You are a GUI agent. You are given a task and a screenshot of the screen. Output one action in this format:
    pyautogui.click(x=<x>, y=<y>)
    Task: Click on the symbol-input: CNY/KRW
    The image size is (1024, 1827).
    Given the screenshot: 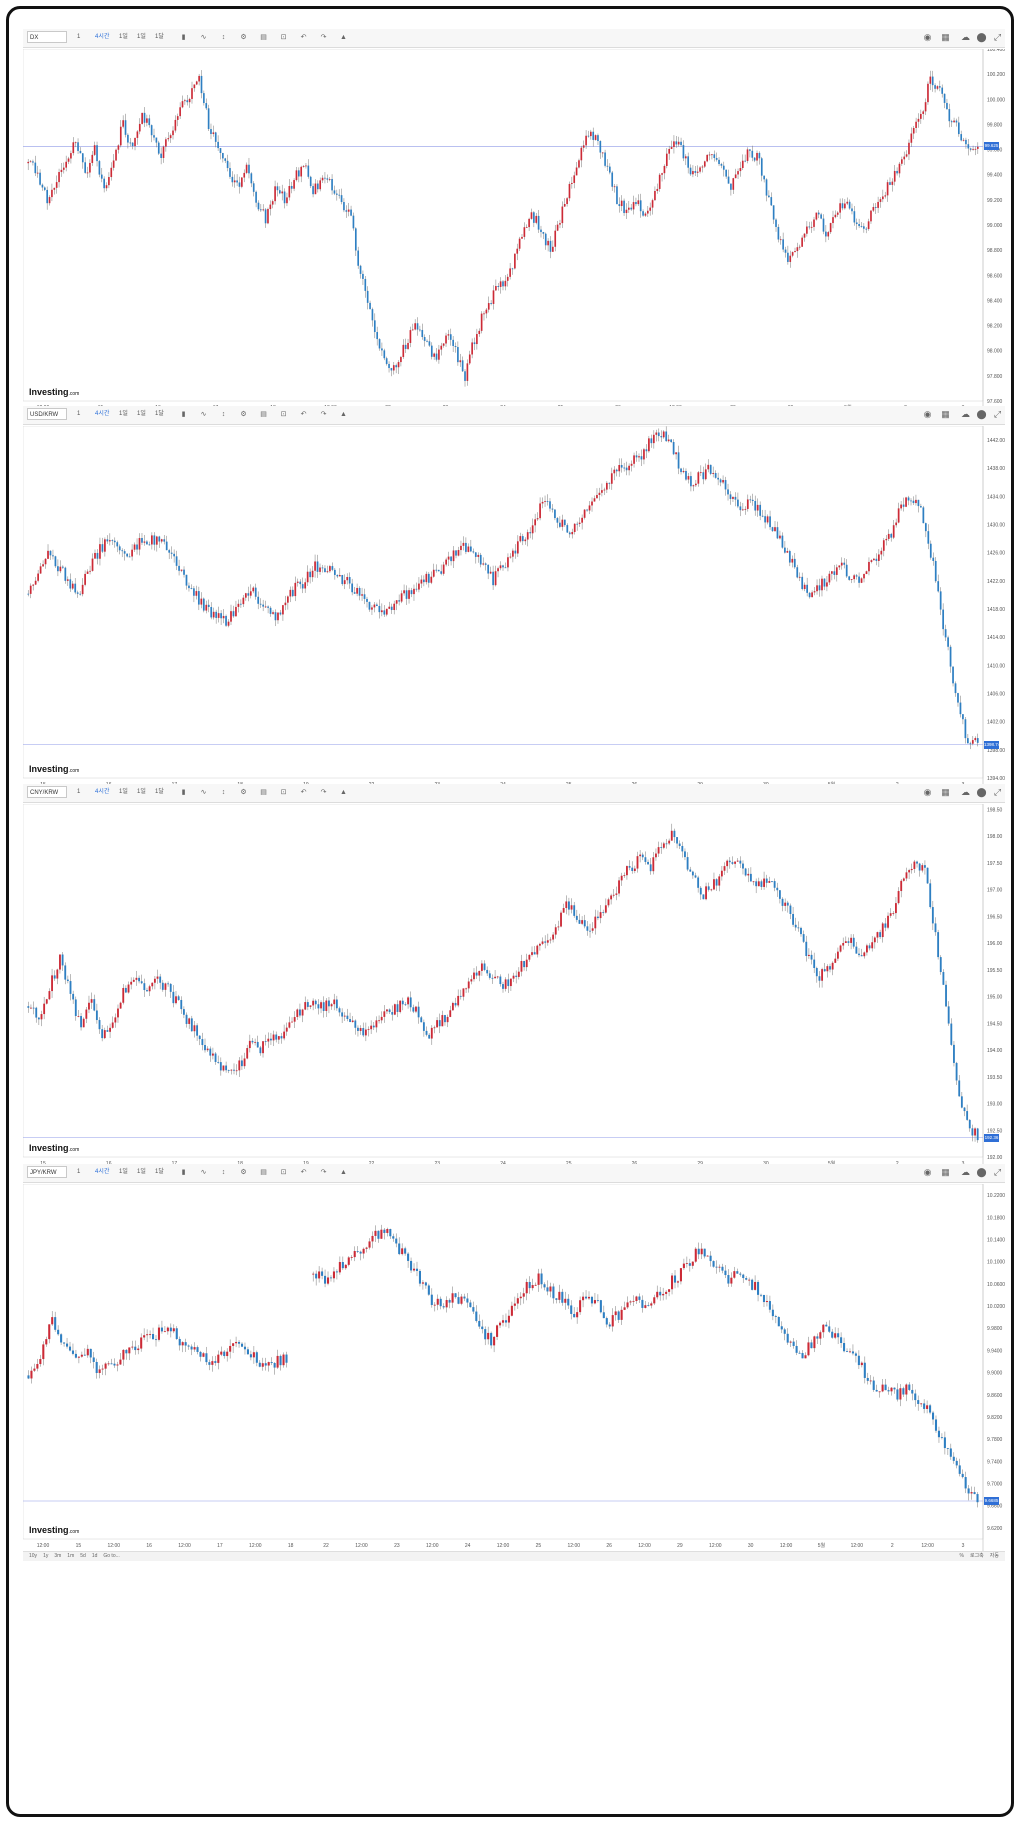 What is the action you would take?
    pyautogui.click(x=47, y=792)
    